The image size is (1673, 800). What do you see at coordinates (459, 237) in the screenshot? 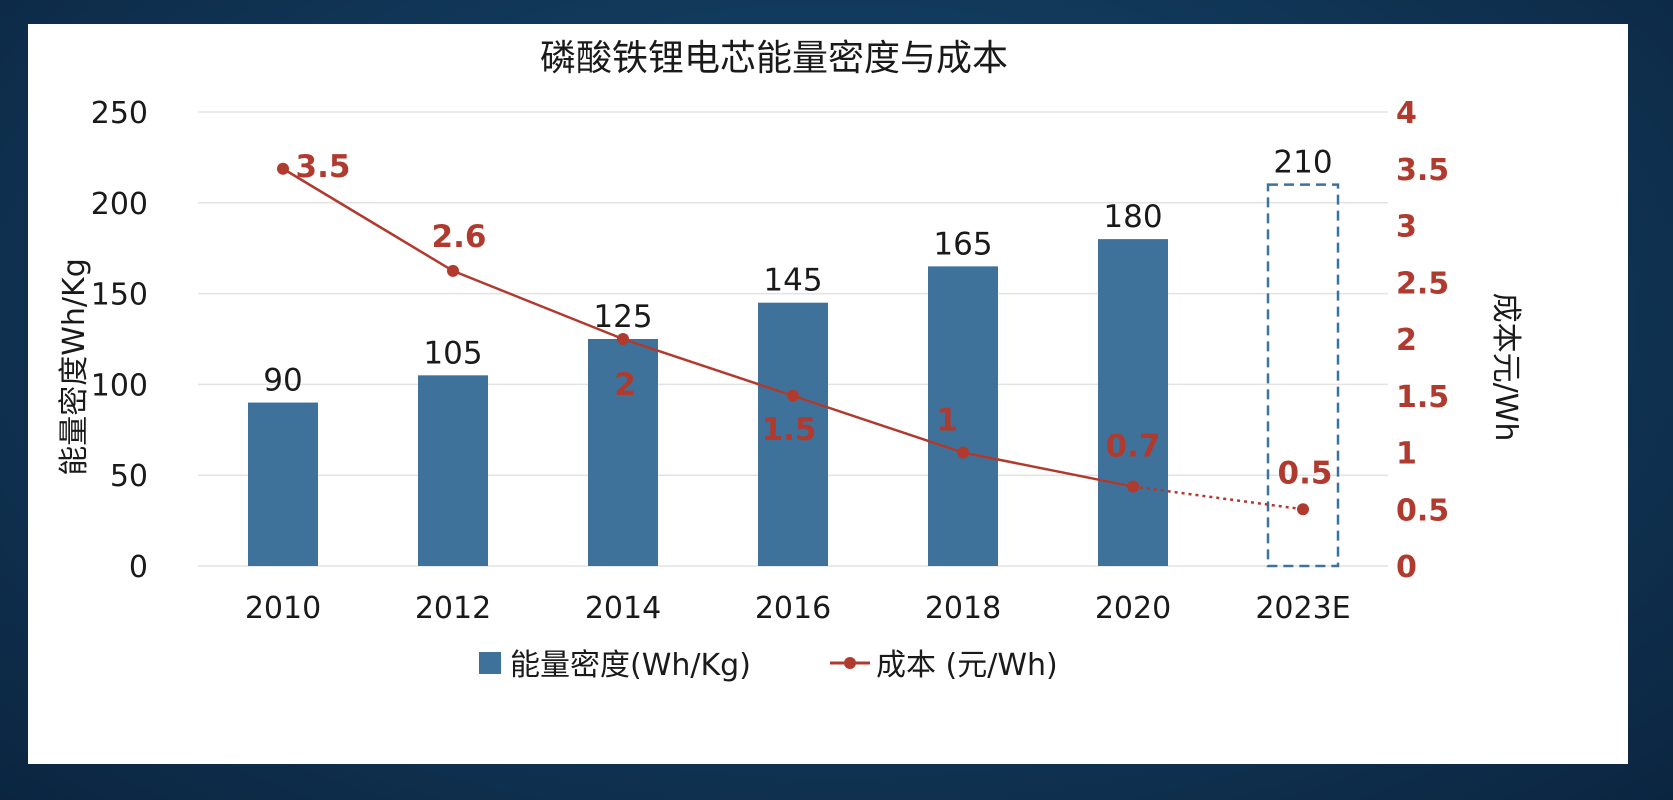
I see `cost-value-label: 2.6` at bounding box center [459, 237].